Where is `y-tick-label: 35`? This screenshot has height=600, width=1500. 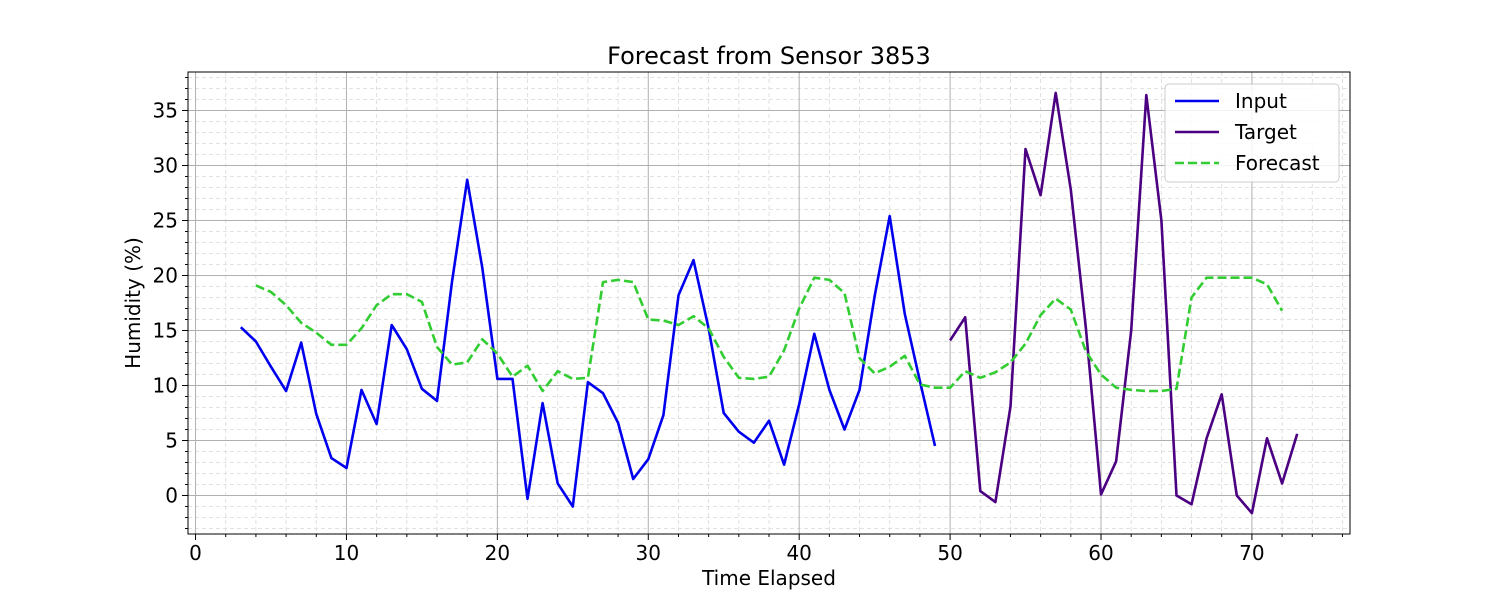
y-tick-label: 35 is located at coordinates (165, 111).